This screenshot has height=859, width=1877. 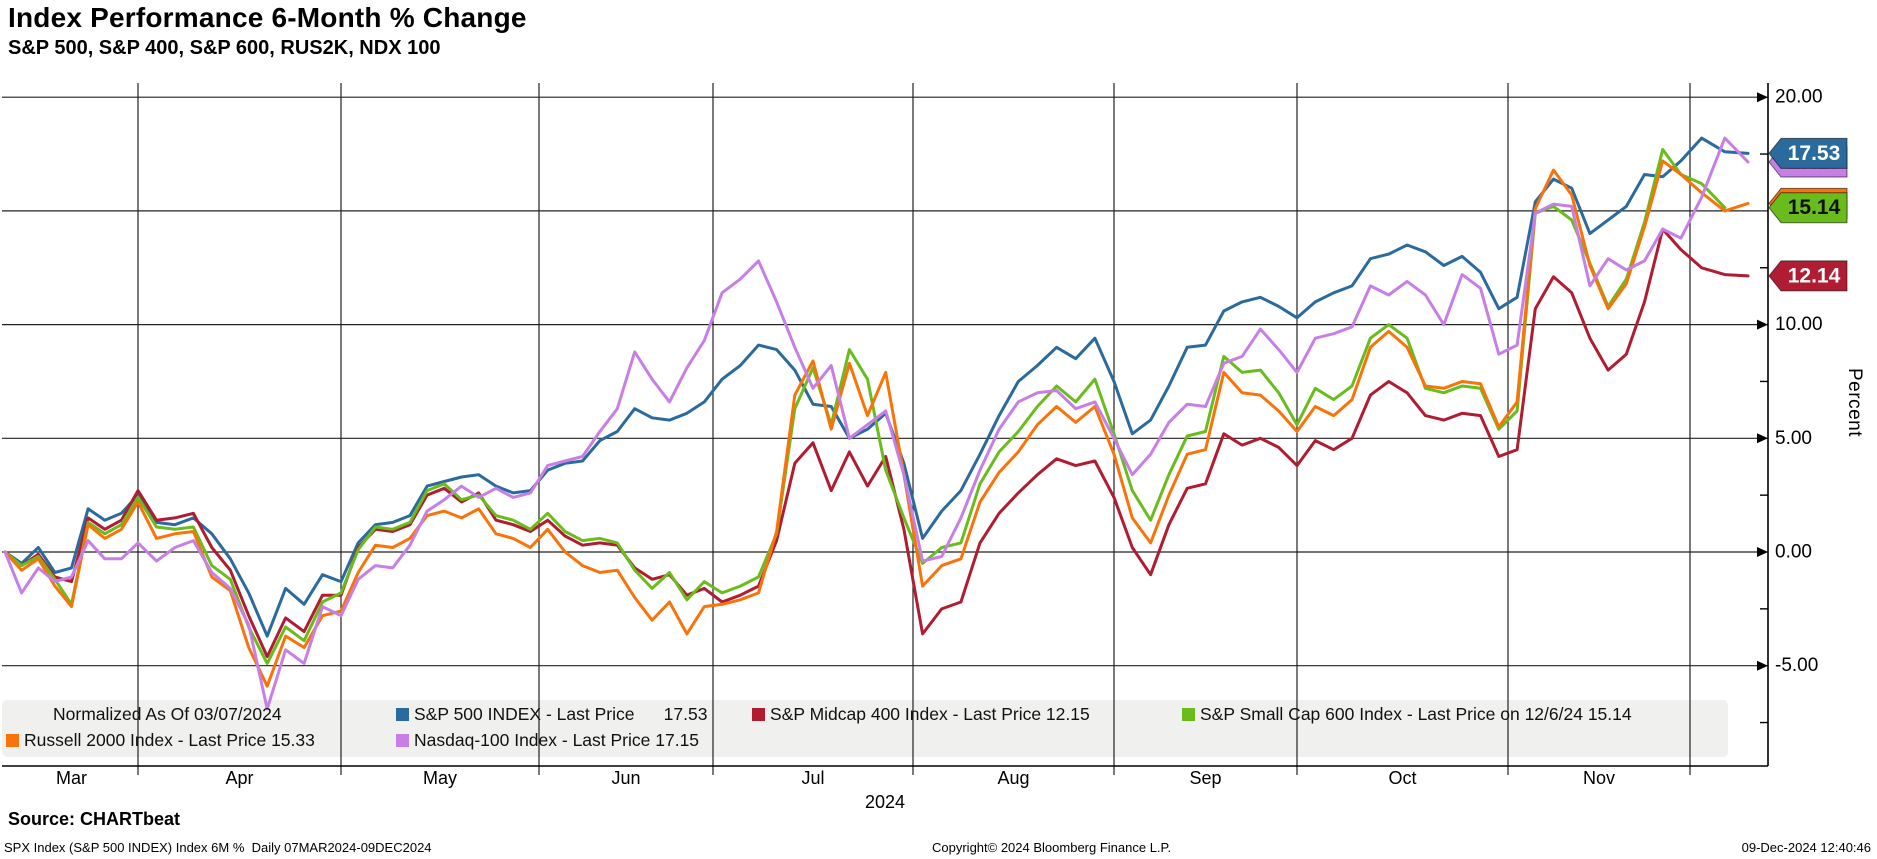 I want to click on last-price-badge-sp400, so click(x=1808, y=276).